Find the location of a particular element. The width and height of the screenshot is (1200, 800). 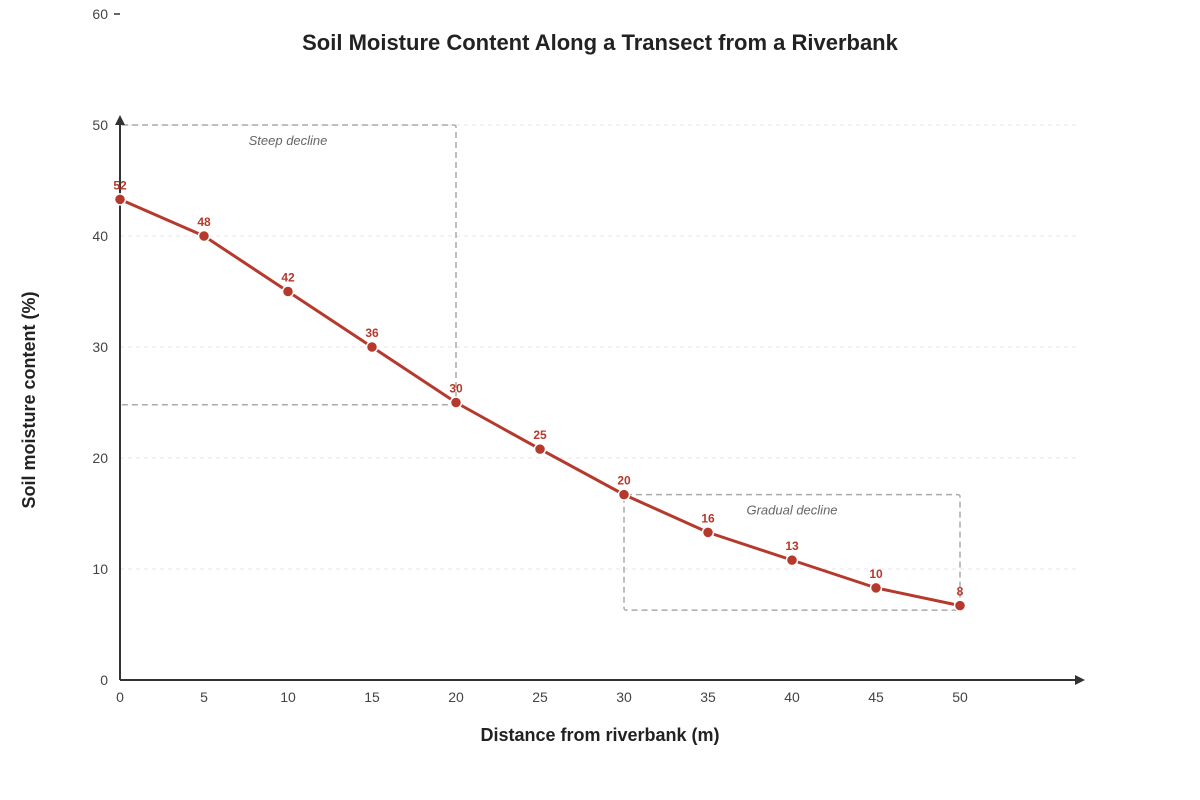

data-label: 20 is located at coordinates (624, 481).